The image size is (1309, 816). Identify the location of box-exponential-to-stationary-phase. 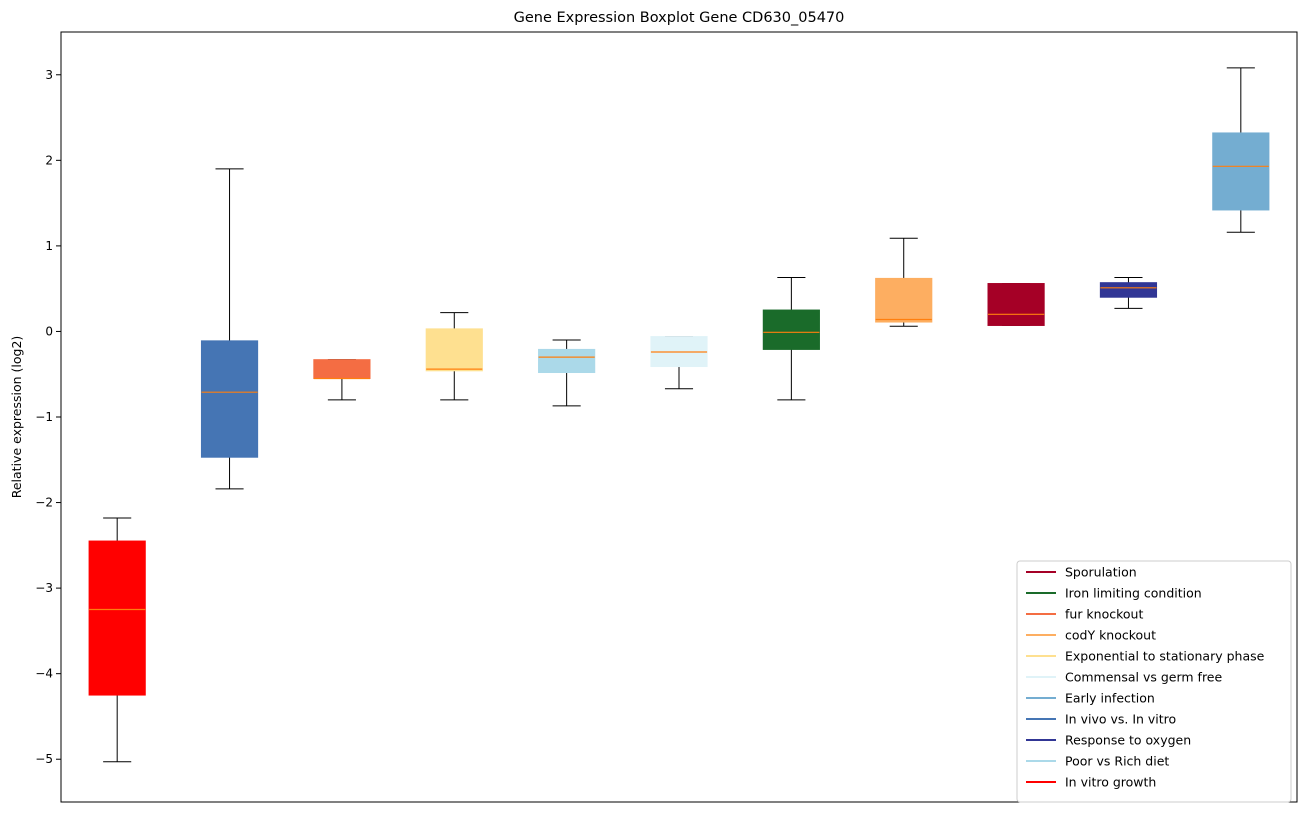
(454, 356).